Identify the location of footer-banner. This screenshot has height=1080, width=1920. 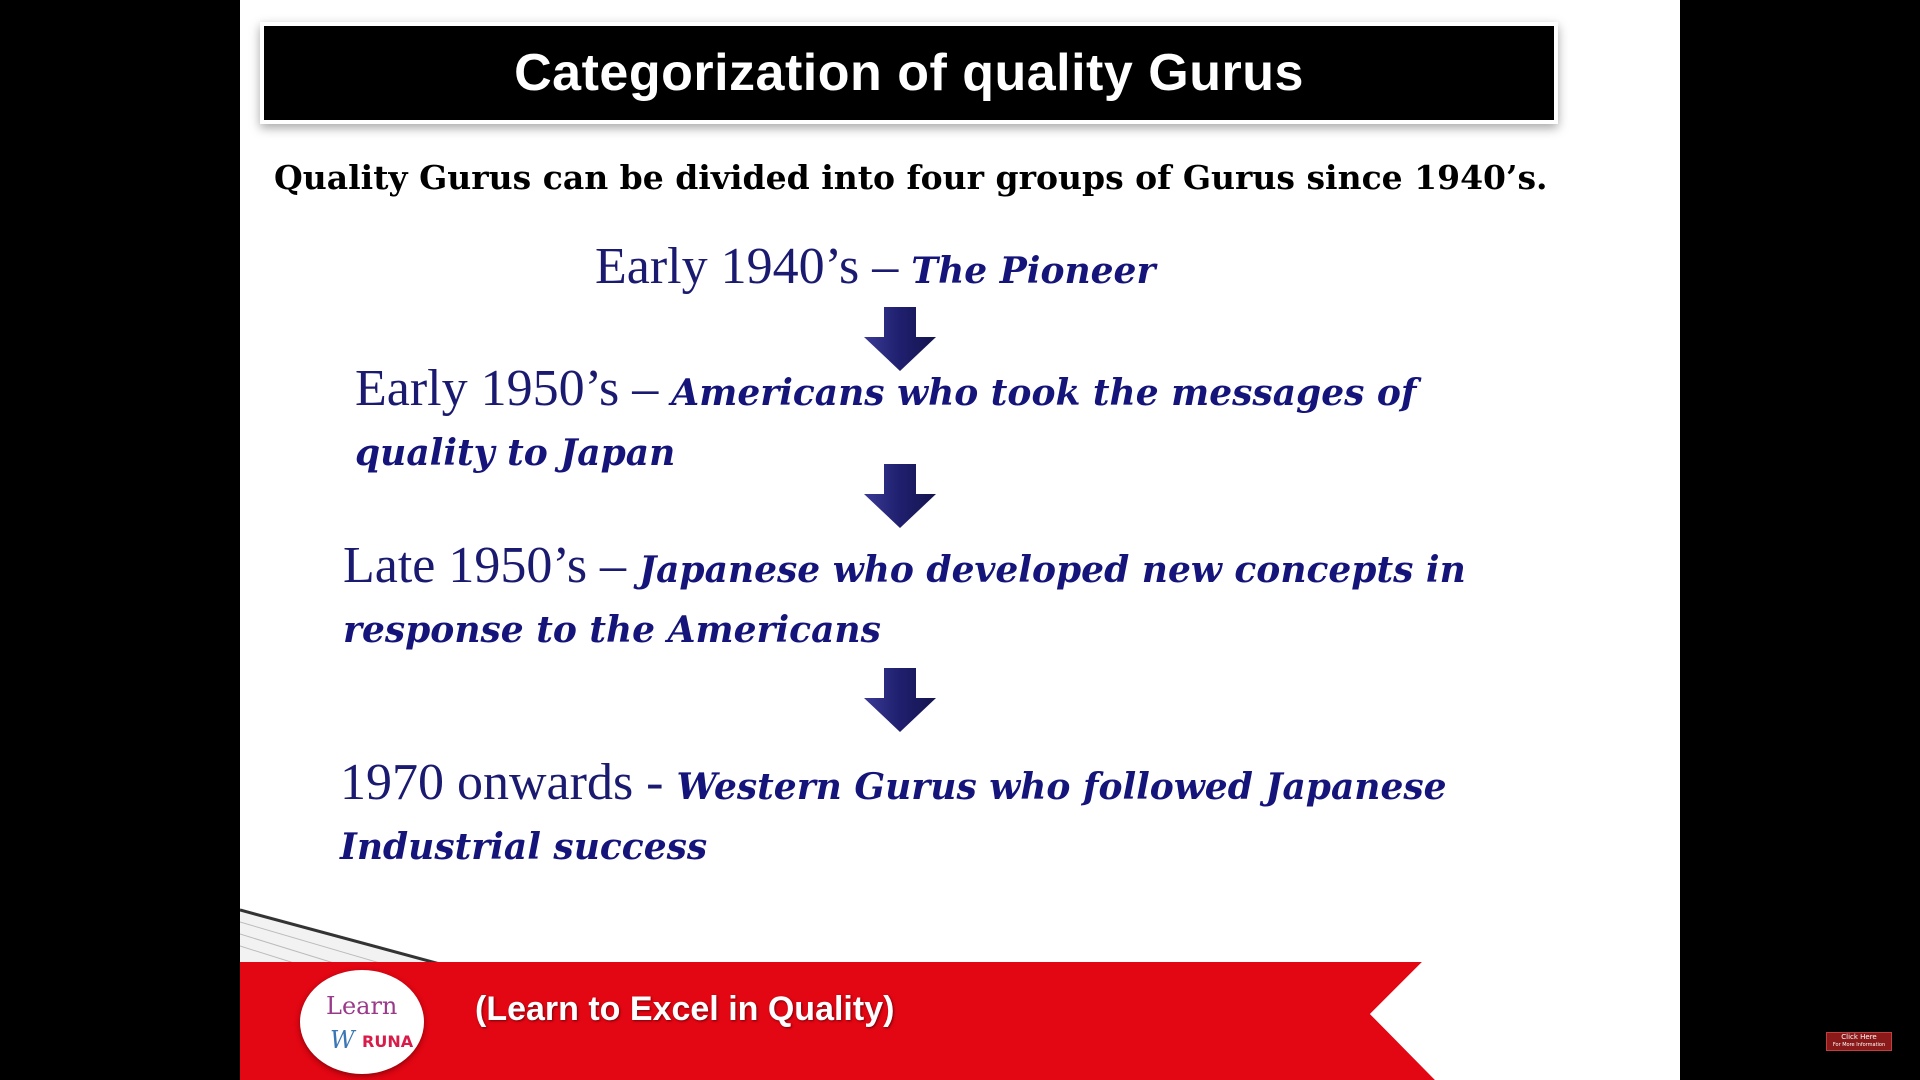
(960, 1021).